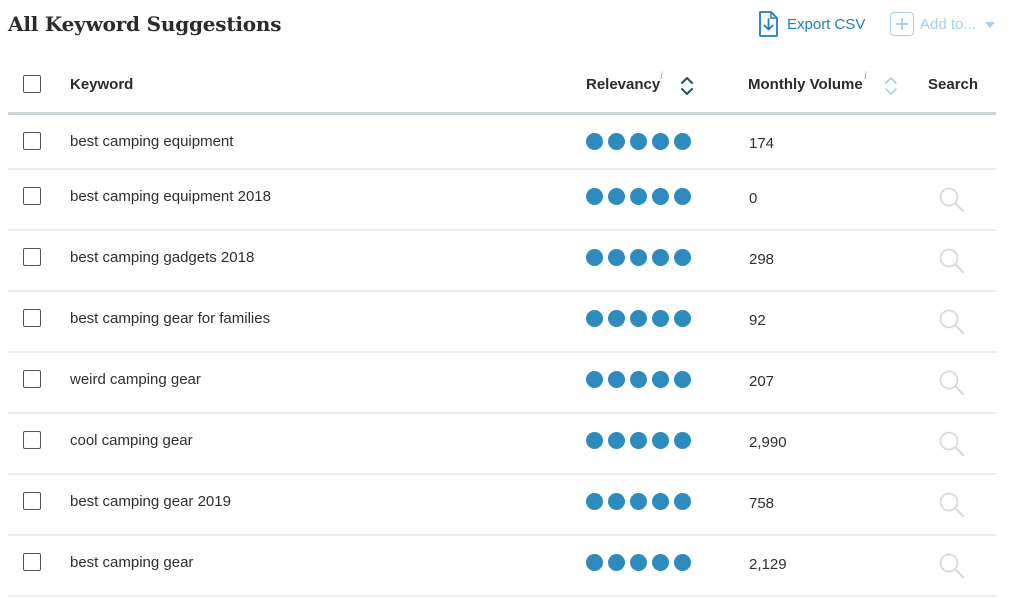 The image size is (1024, 599). What do you see at coordinates (768, 24) in the screenshot?
I see `export-csv-icon` at bounding box center [768, 24].